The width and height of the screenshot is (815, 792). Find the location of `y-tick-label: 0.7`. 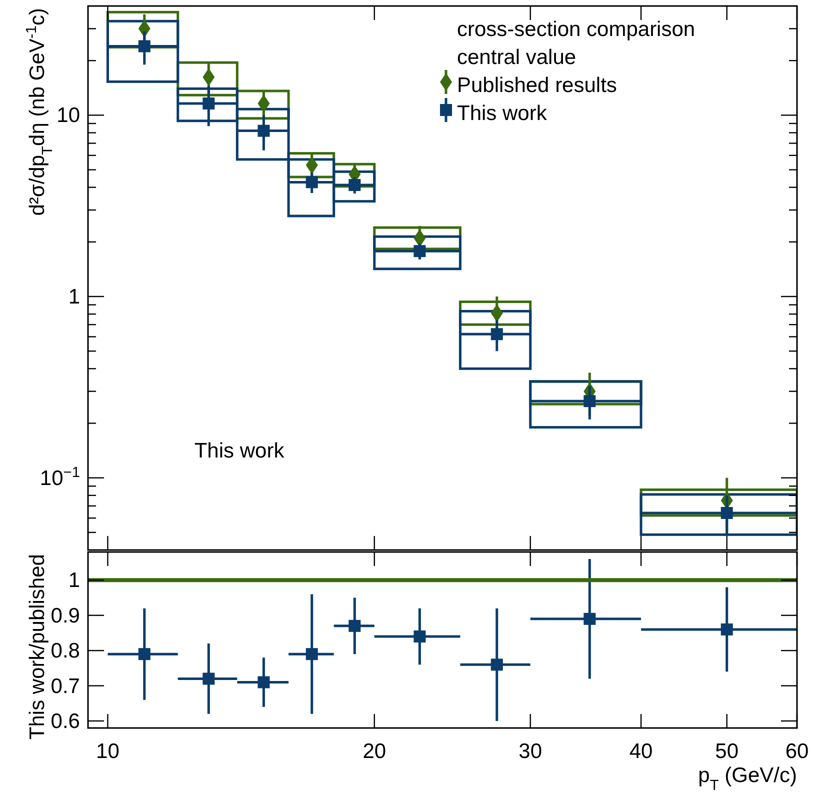

y-tick-label: 0.7 is located at coordinates (65, 686).